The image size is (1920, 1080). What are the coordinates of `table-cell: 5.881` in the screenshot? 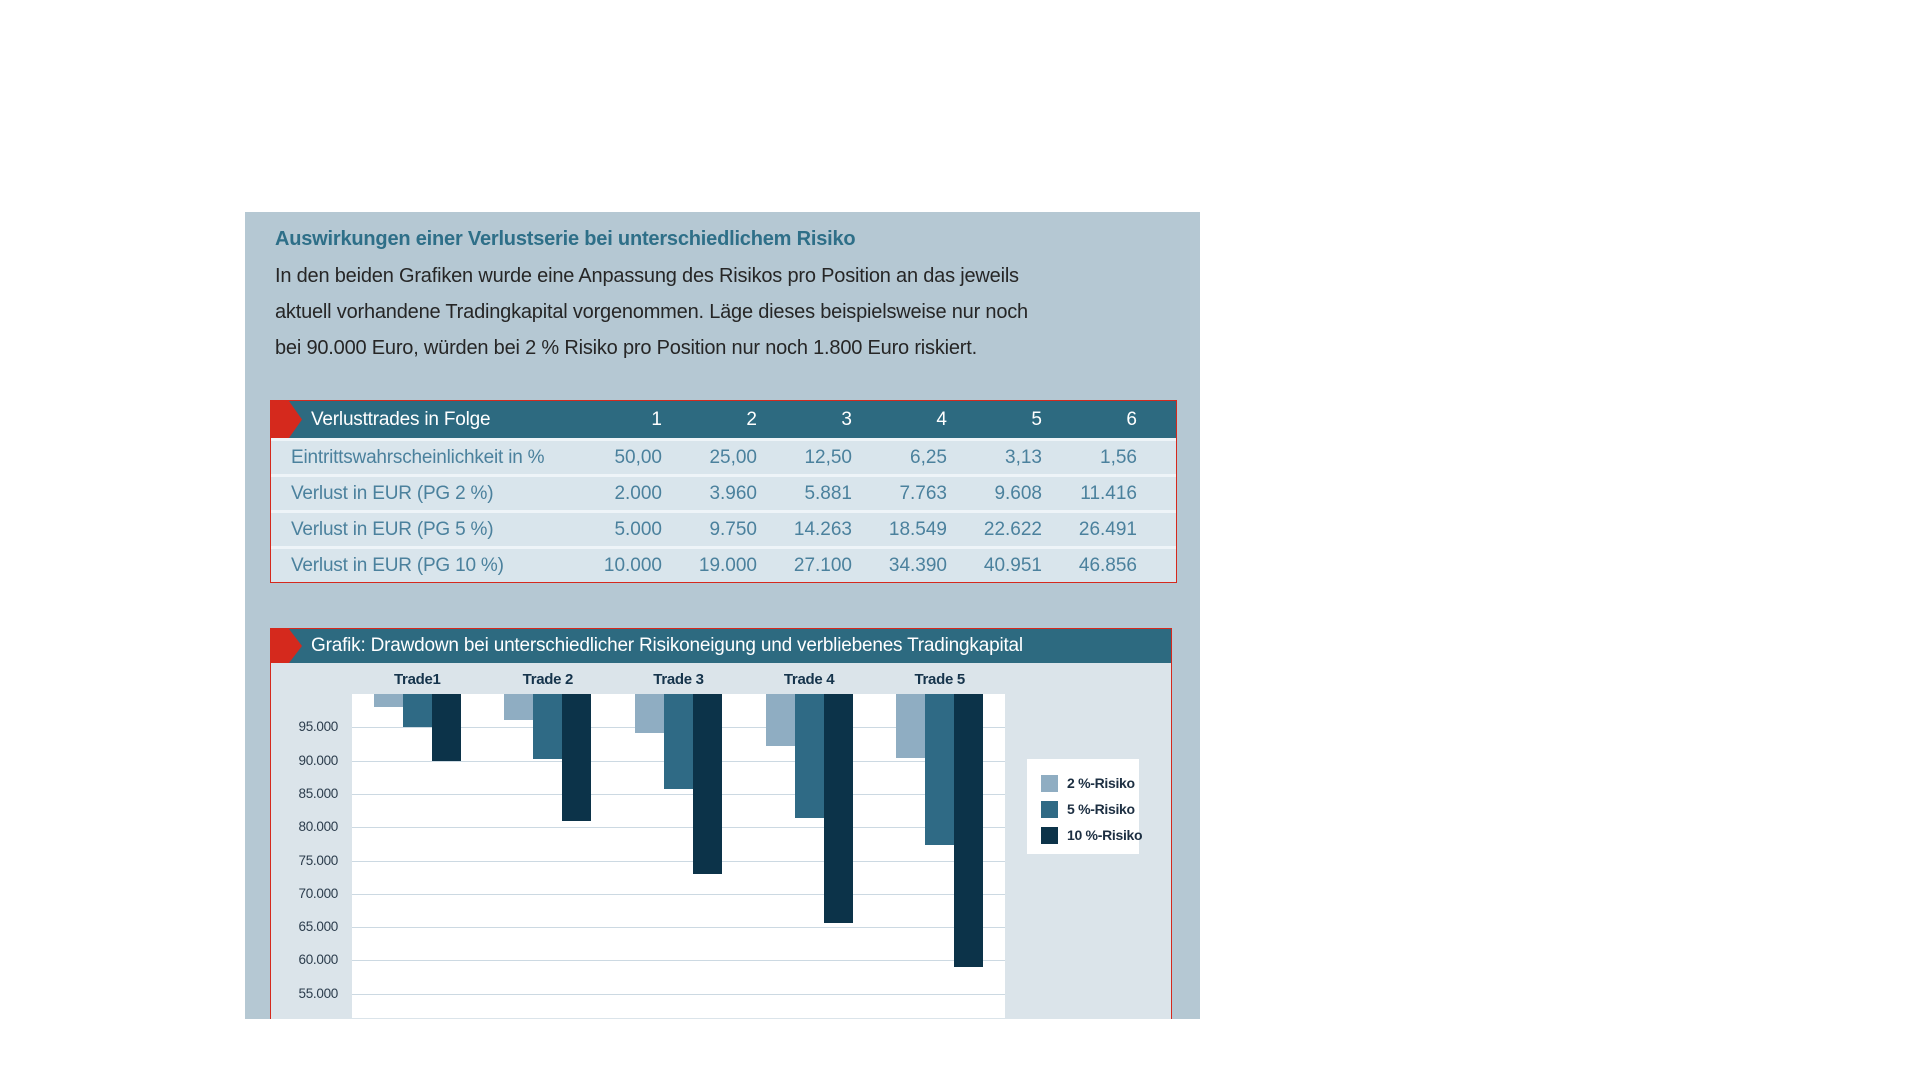 It's located at (828, 493).